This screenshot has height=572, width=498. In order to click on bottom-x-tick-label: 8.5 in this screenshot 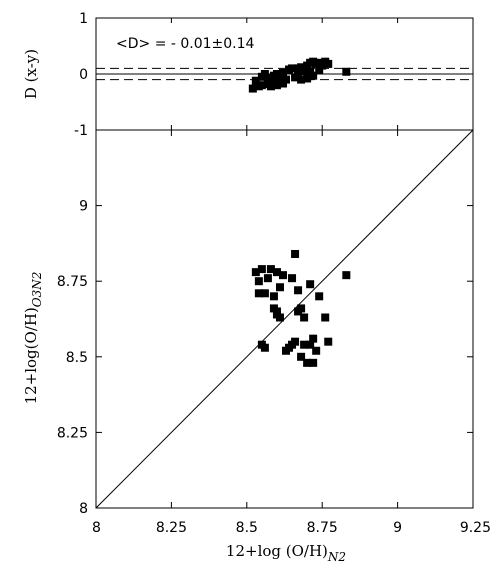, I will do `click(247, 528)`.